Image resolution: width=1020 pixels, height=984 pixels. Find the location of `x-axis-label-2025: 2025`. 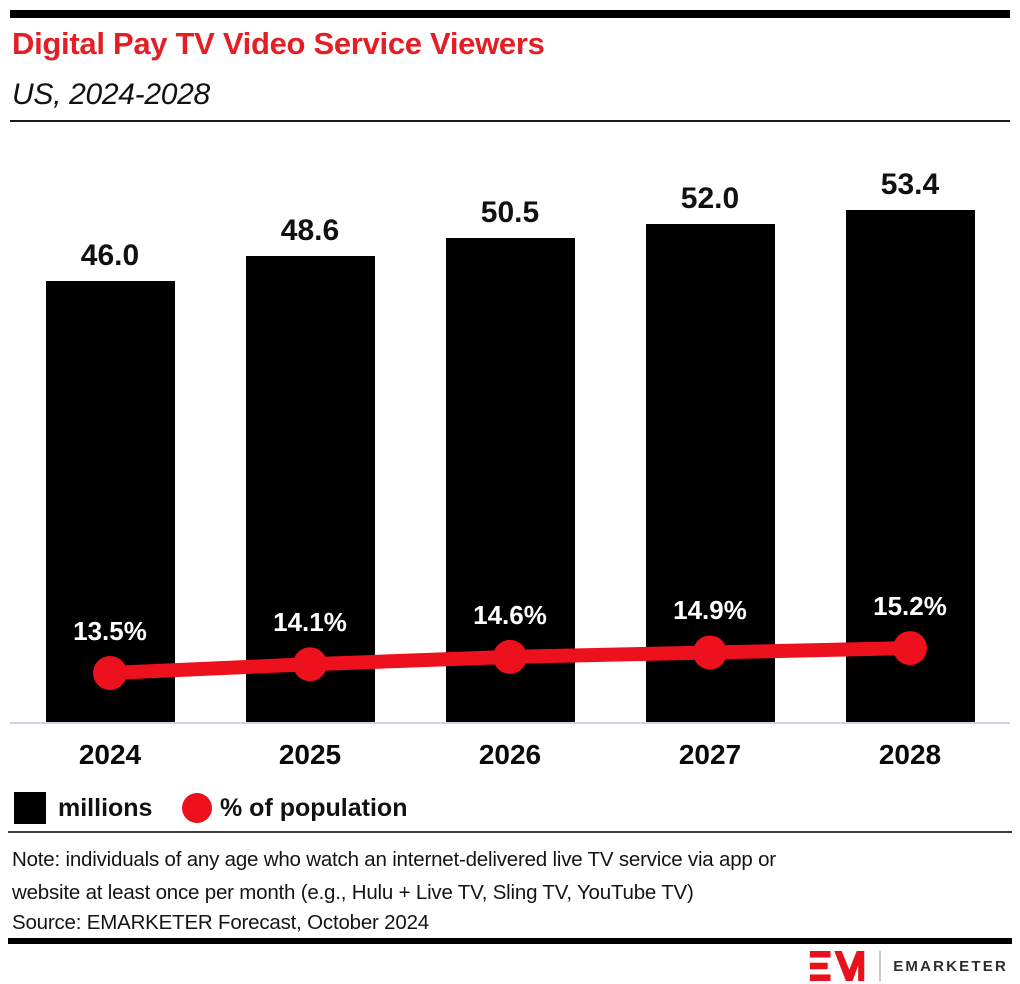

x-axis-label-2025: 2025 is located at coordinates (310, 754).